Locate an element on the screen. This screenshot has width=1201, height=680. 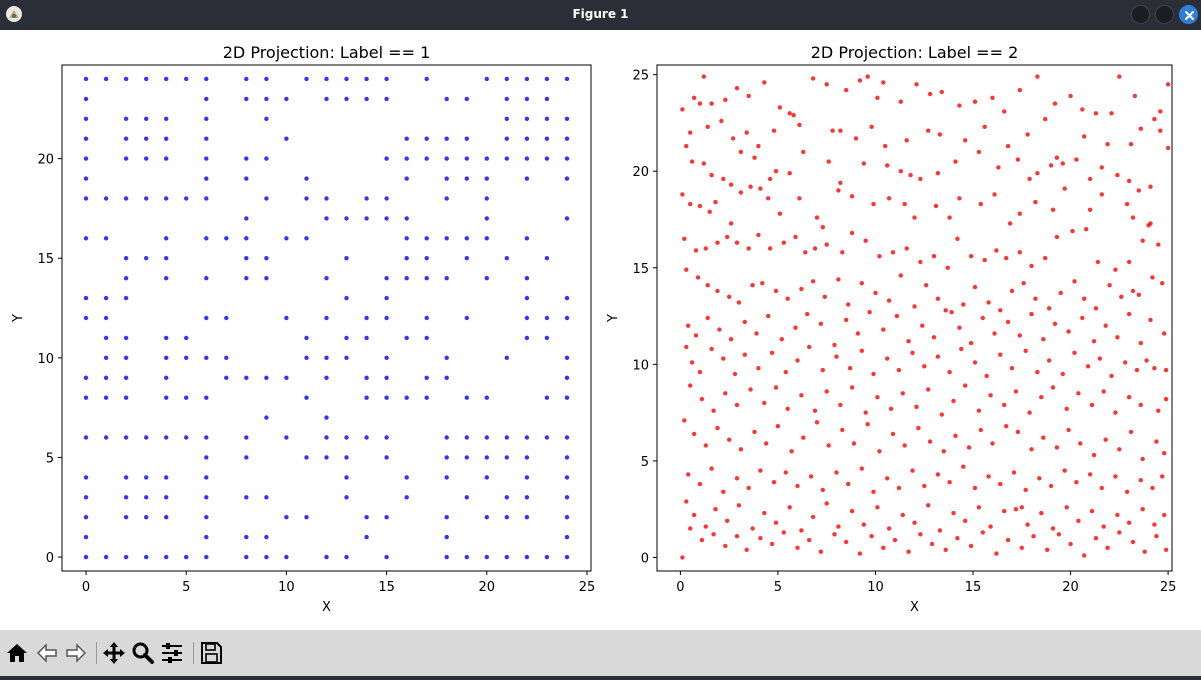
save-button is located at coordinates (211, 653).